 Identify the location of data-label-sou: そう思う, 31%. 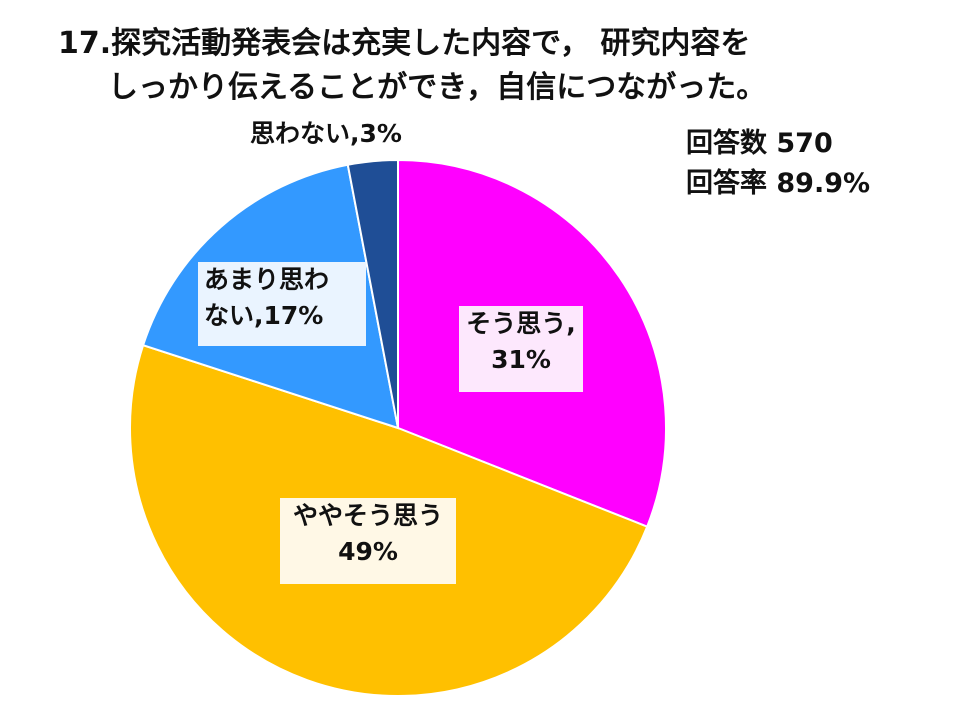
(521, 349).